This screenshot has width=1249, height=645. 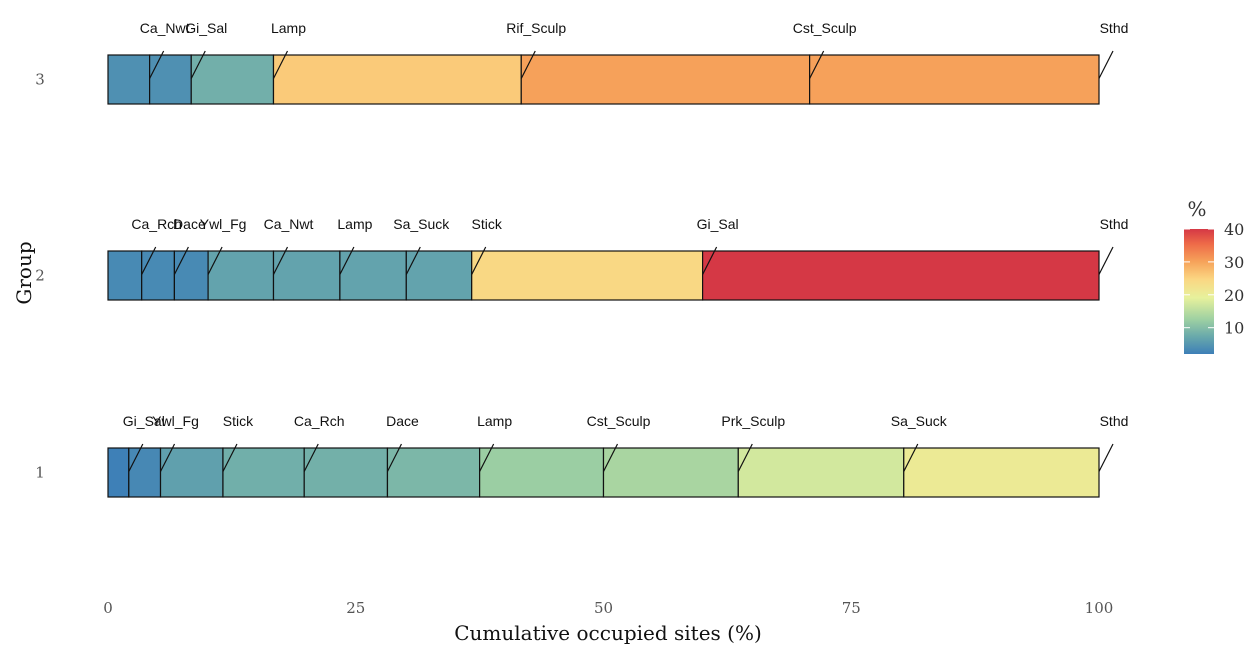 I want to click on segment-label: Prk_Sculp, so click(x=753, y=421).